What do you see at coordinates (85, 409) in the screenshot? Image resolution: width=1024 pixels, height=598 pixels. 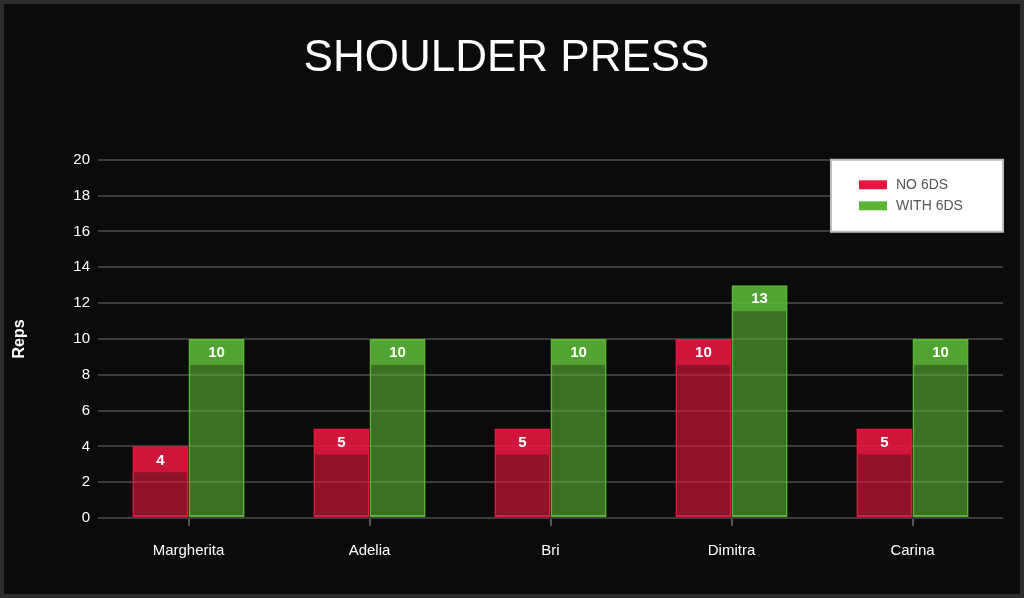 I see `y-tick-label: 6` at bounding box center [85, 409].